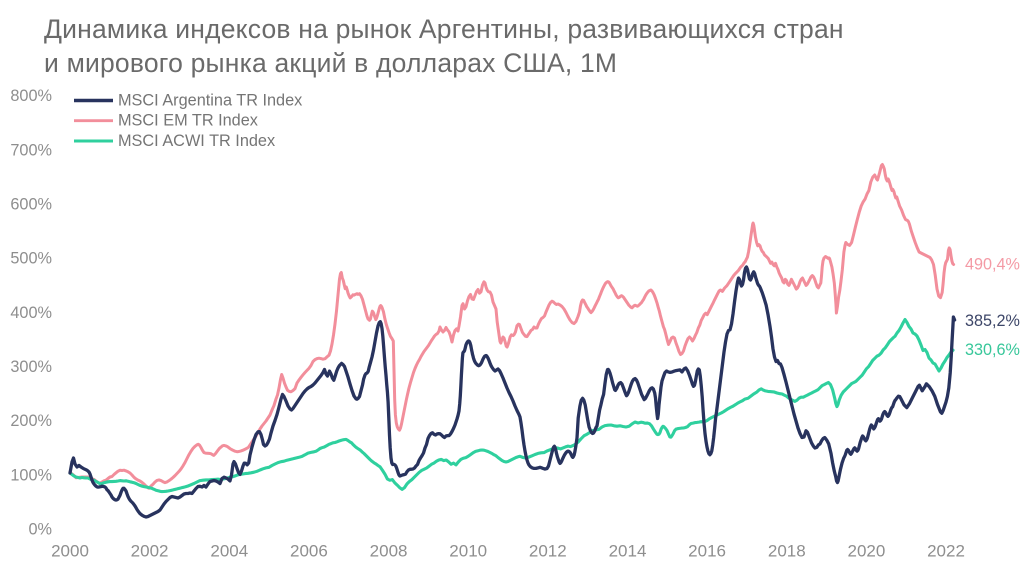 This screenshot has width=1024, height=571. I want to click on svg-text: 400%, so click(31, 313).